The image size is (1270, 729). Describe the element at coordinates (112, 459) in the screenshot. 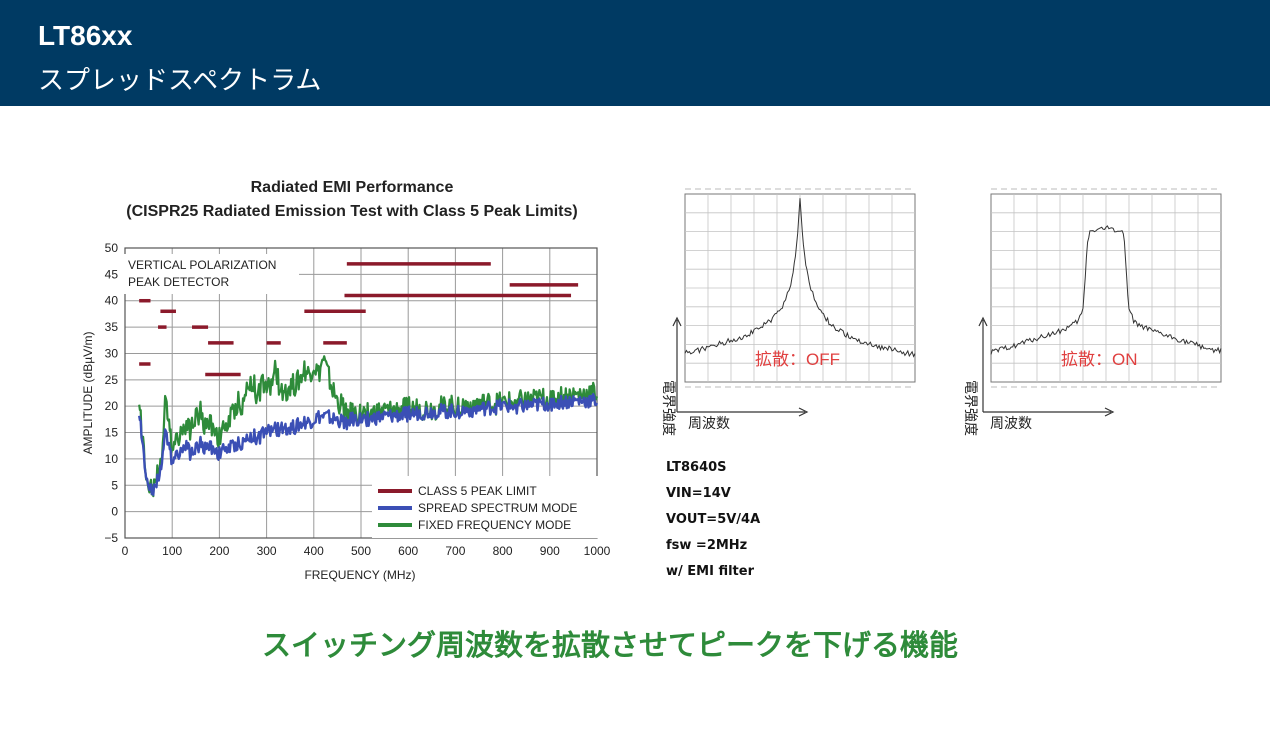

I see `y-tick-label: 10` at that location.